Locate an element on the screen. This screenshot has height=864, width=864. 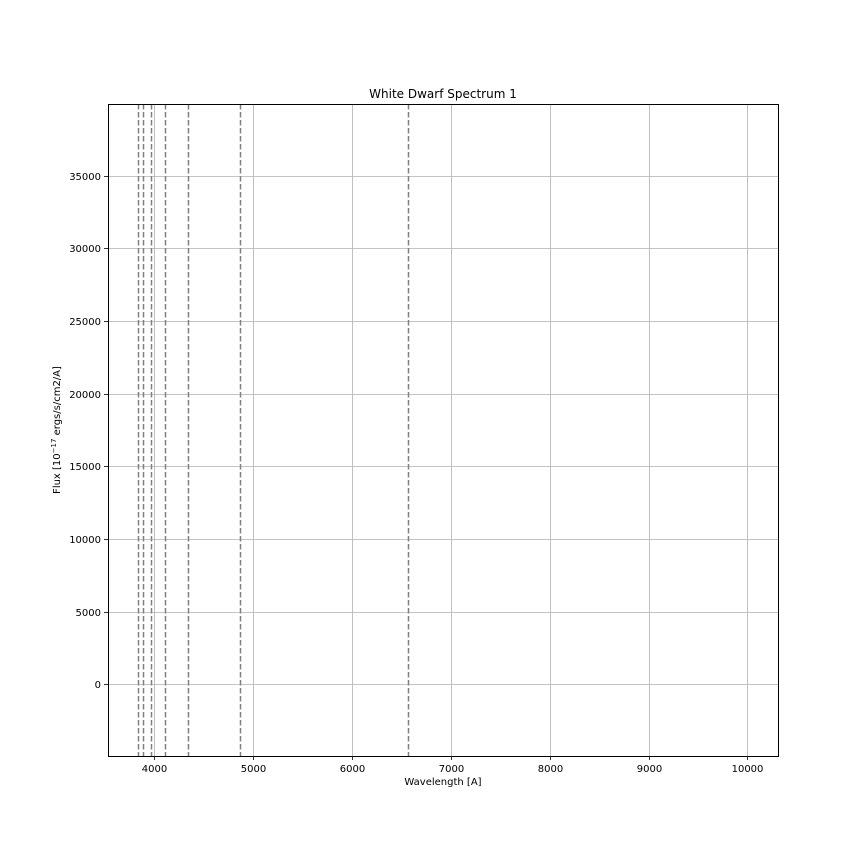
y-axis-label: Flux [10−17 ergs/s/cm2/A] is located at coordinates (56, 430).